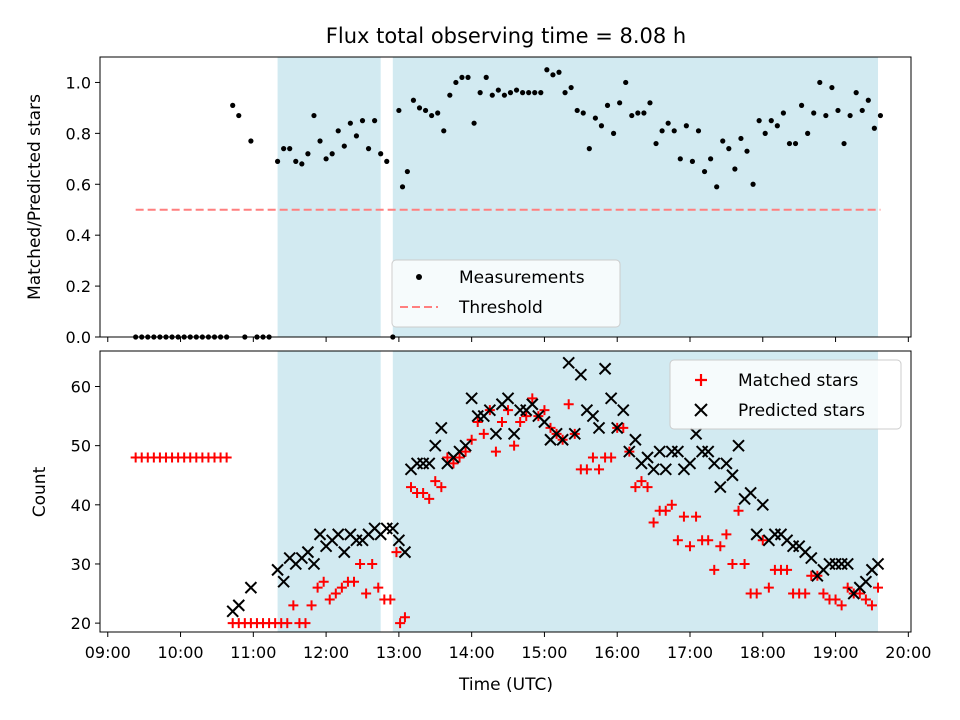 The image size is (960, 720). Describe the element at coordinates (78, 82) in the screenshot. I see `y-tick-label: 1.0` at that location.